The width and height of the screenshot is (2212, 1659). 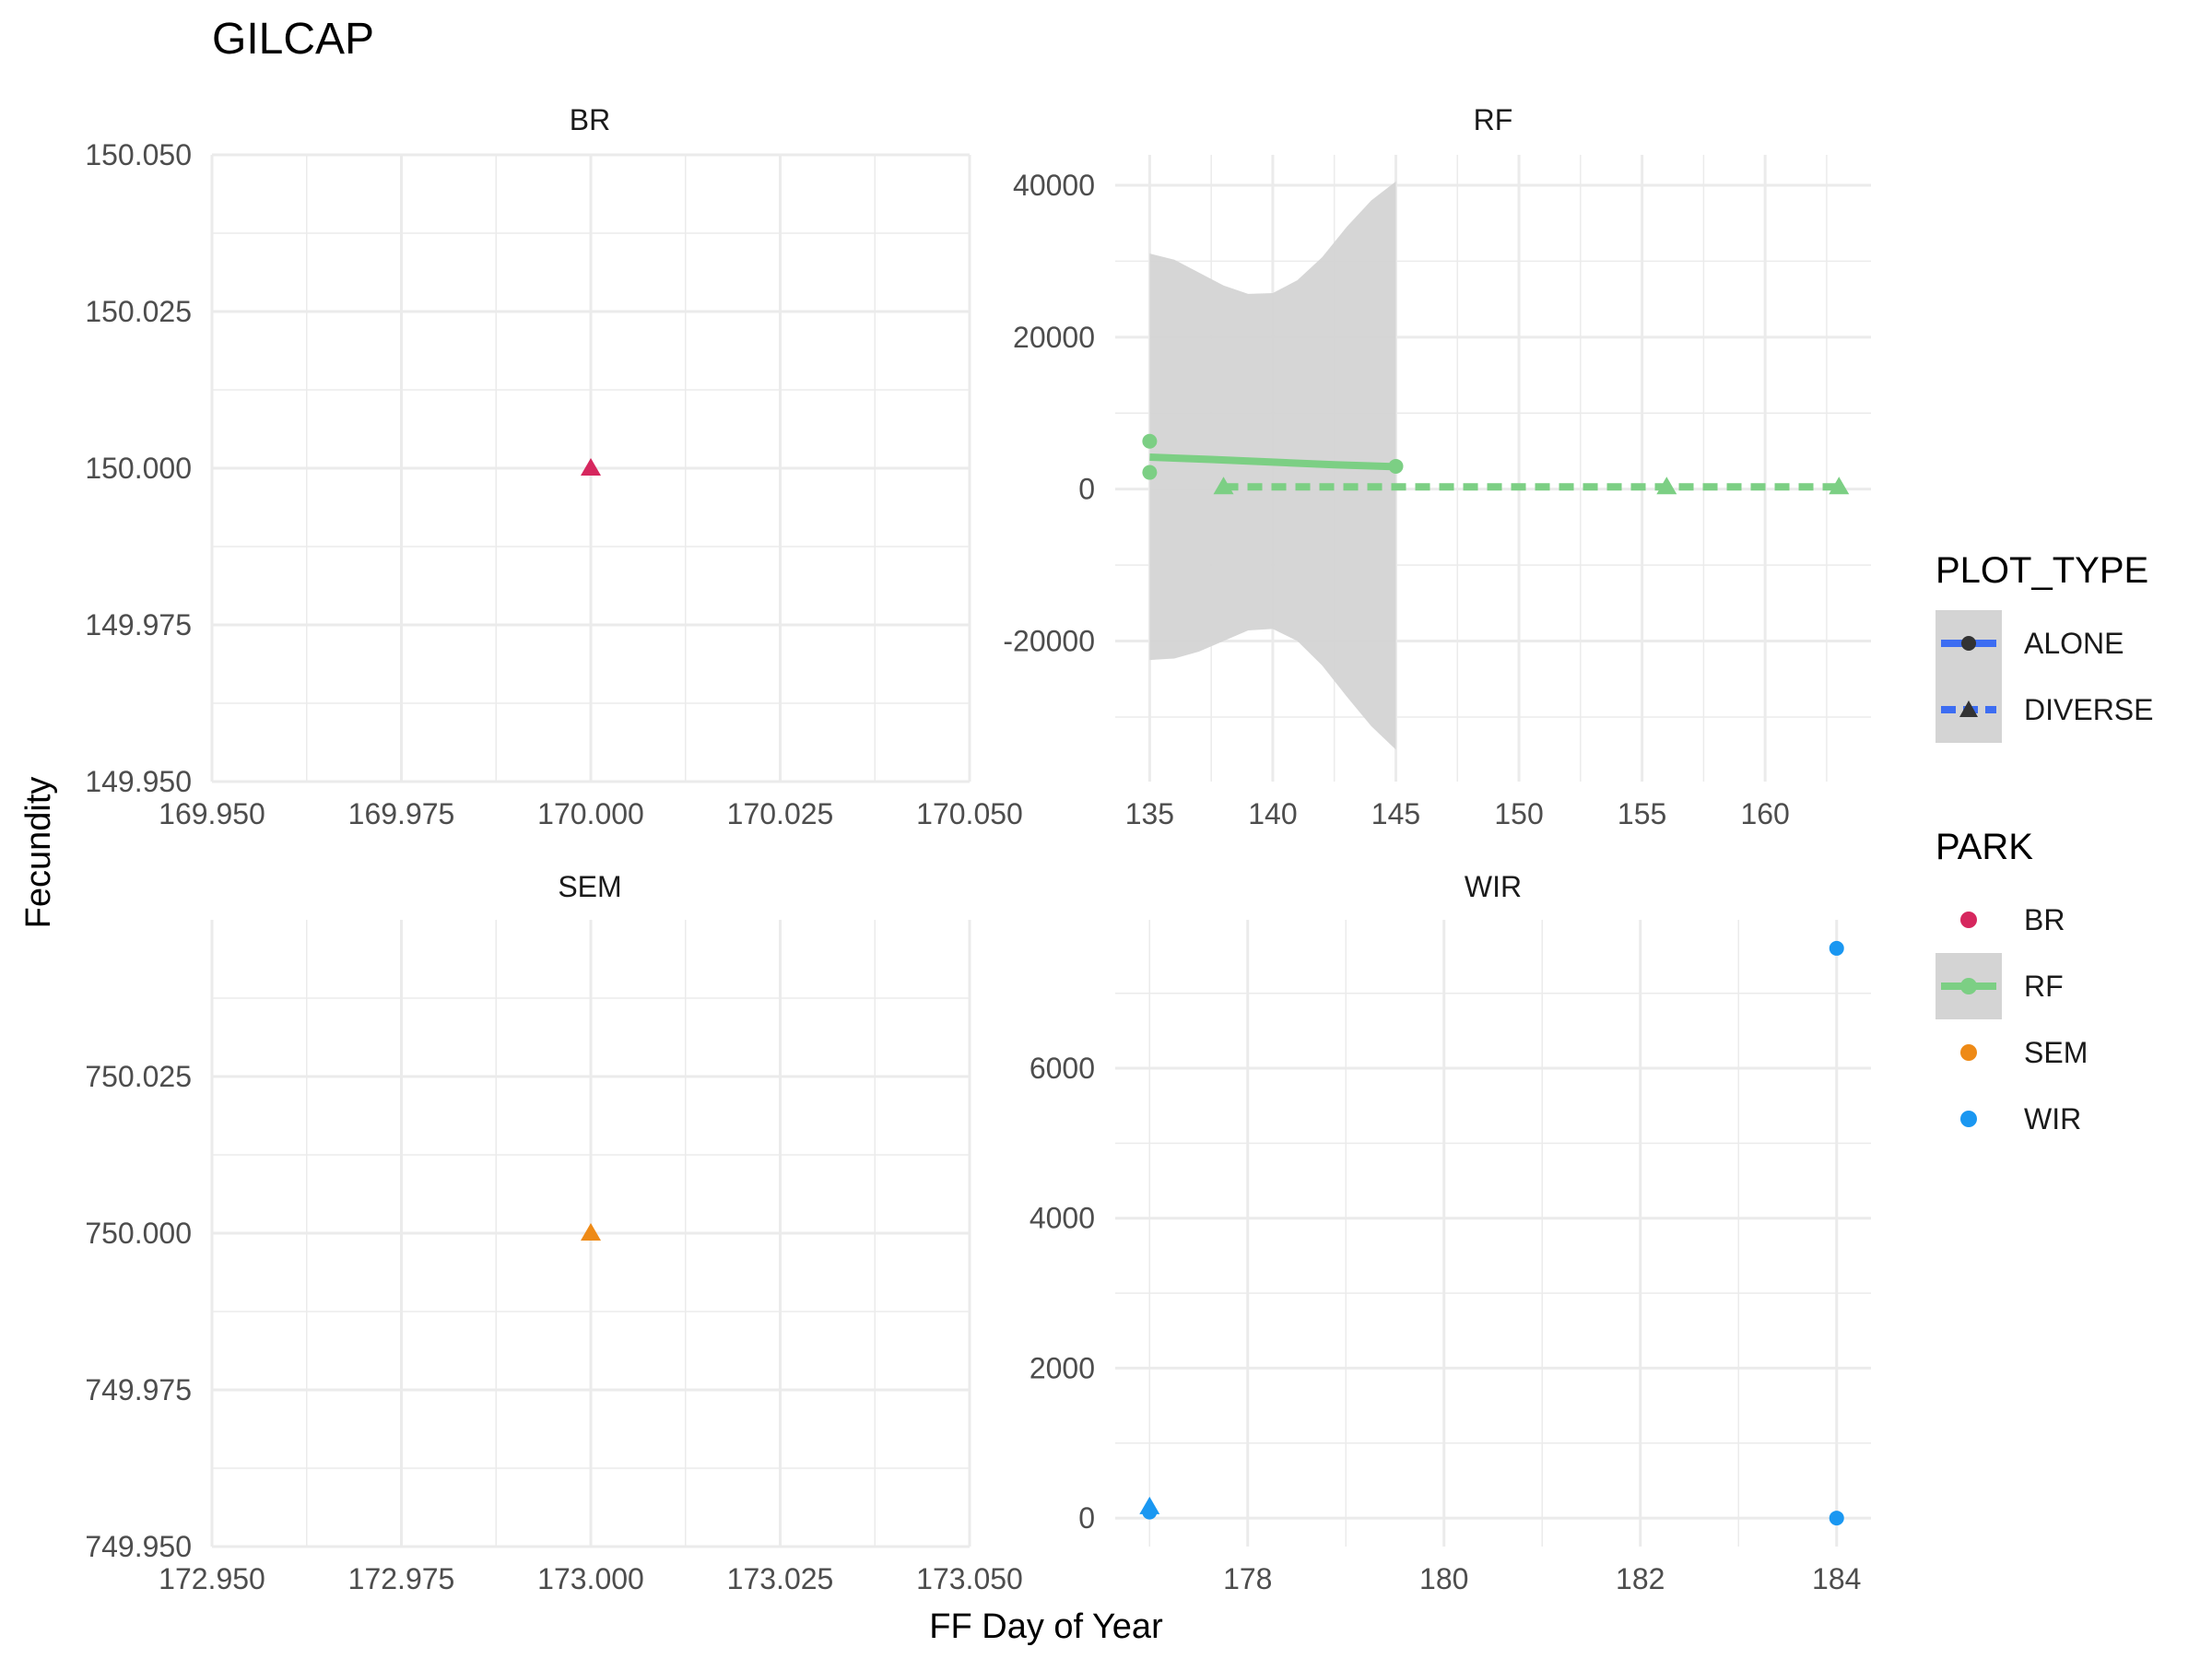 What do you see at coordinates (2088, 709) in the screenshot?
I see `legend-item-label: DIVERSE` at bounding box center [2088, 709].